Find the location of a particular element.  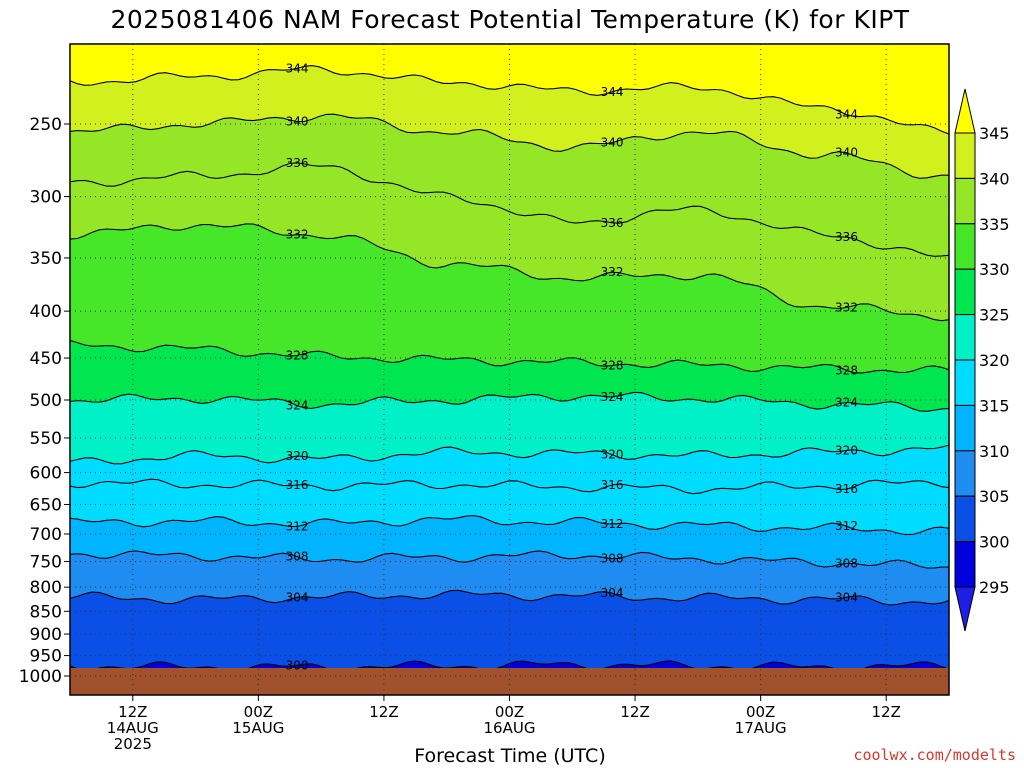

colorbar-label: 295 is located at coordinates (994, 587).